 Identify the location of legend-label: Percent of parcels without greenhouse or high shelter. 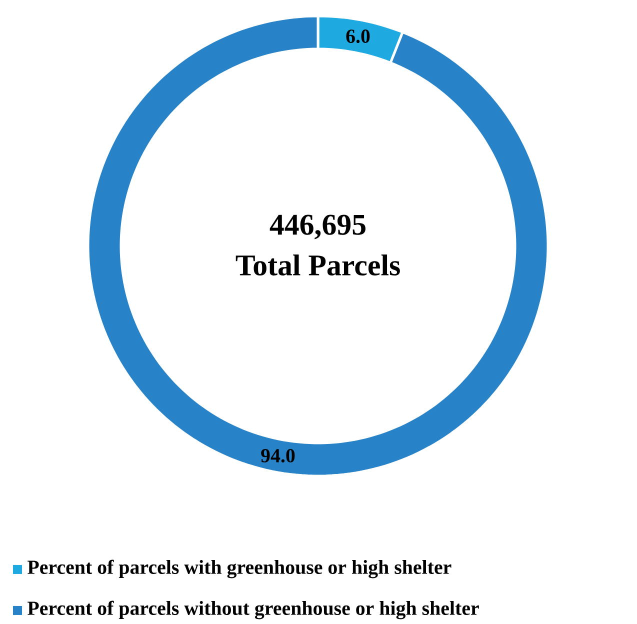
(253, 610).